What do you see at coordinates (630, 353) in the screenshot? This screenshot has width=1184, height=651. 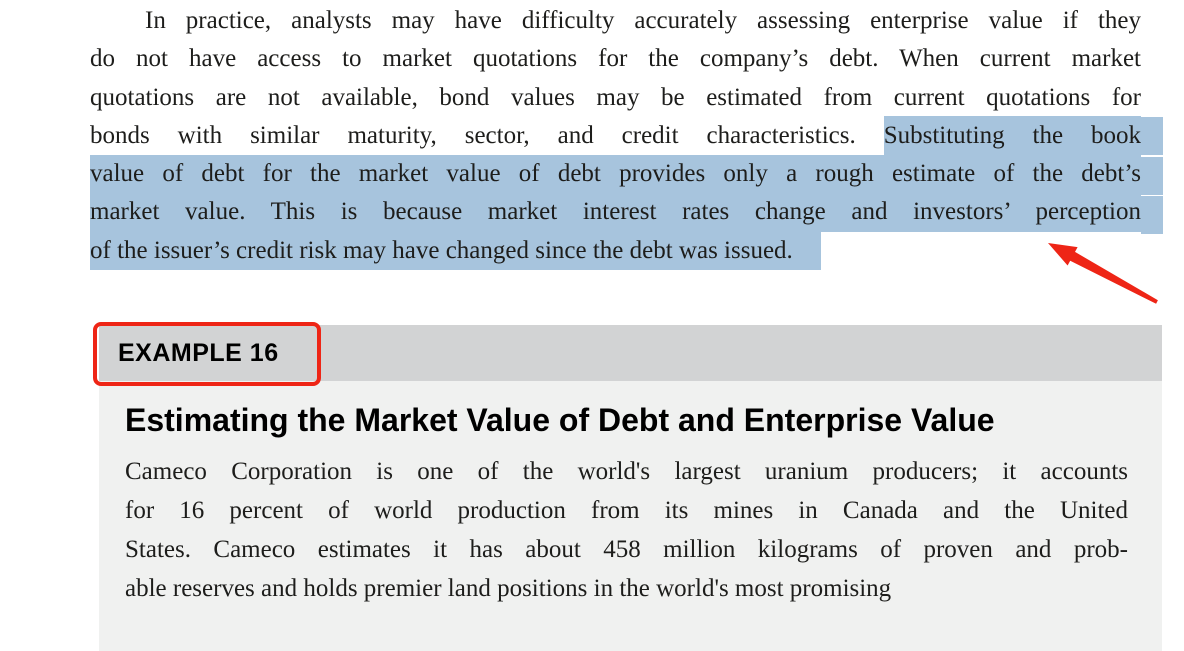 I see `example-header-band: EXAMPLE 16` at bounding box center [630, 353].